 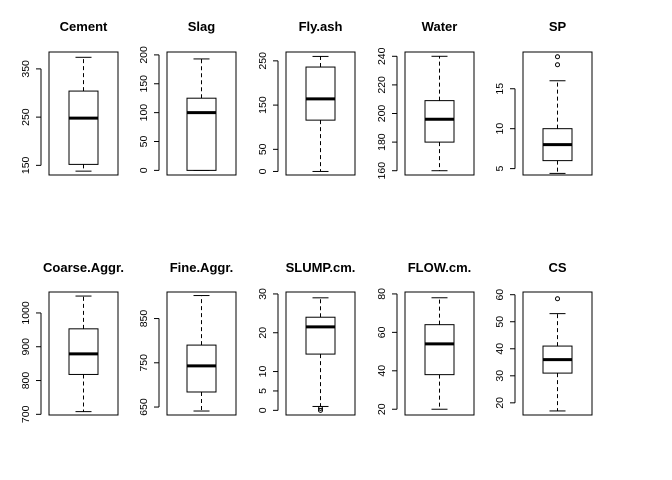 What do you see at coordinates (558, 26) in the screenshot?
I see `panel-title: SP` at bounding box center [558, 26].